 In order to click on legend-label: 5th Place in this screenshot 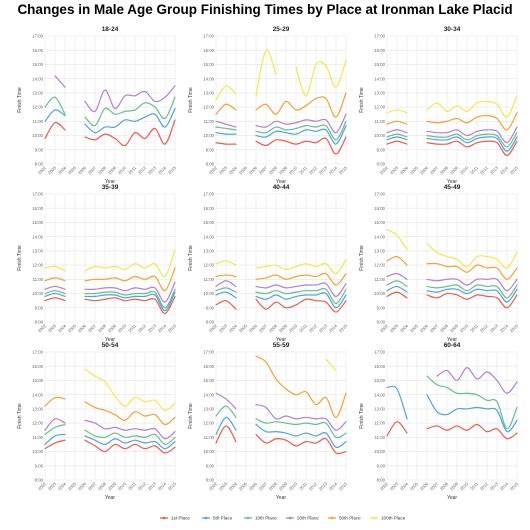, I will do `click(223, 518)`.